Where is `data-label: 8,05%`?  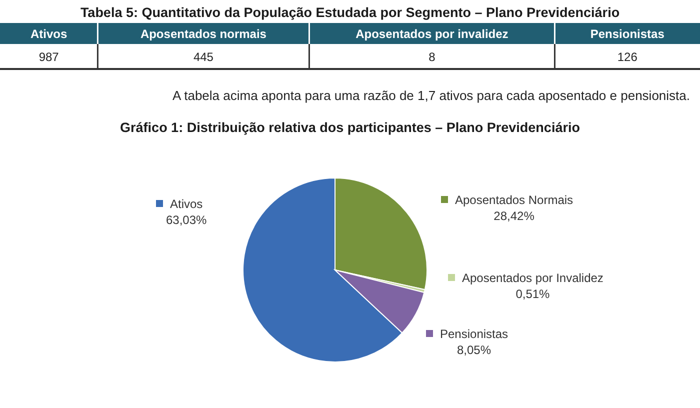 data-label: 8,05% is located at coordinates (474, 350).